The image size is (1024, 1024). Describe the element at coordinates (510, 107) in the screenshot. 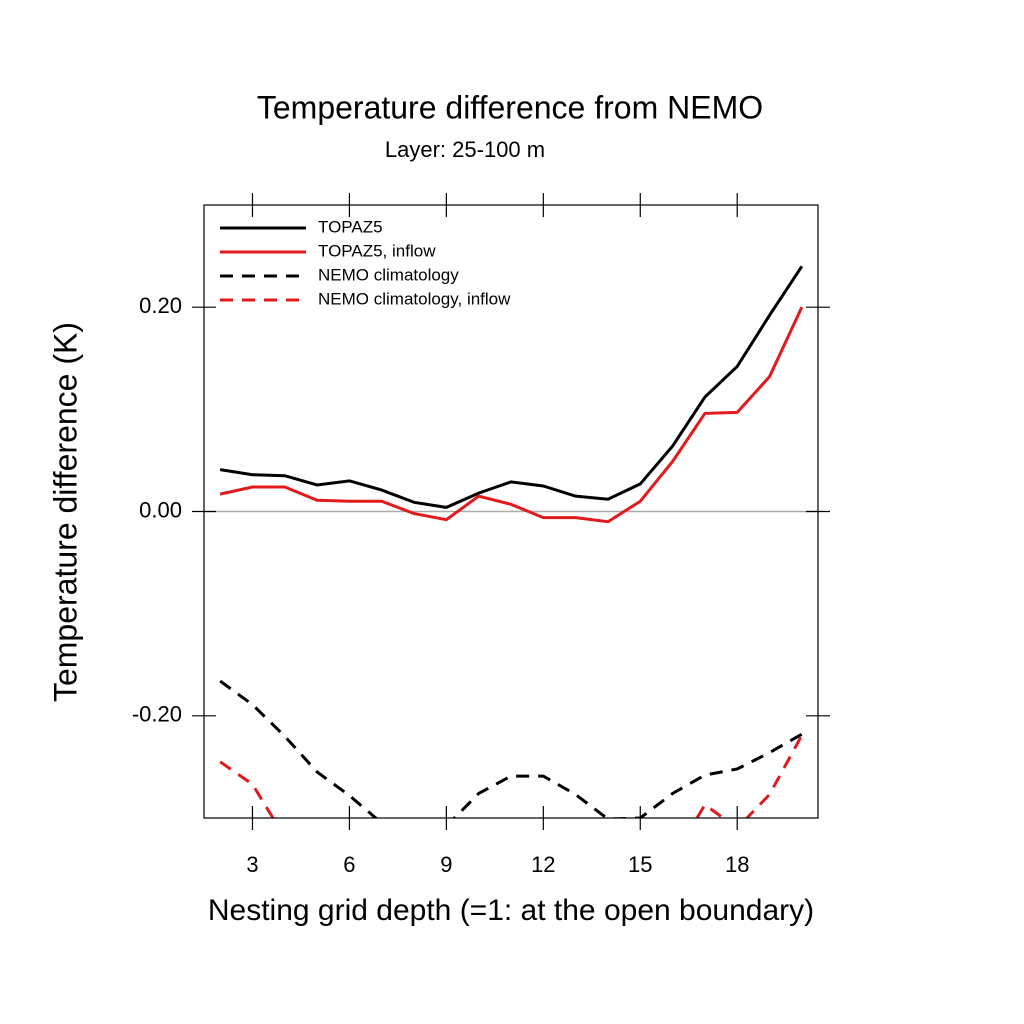

I see `chart-title: Temperature difference from NEMO` at that location.